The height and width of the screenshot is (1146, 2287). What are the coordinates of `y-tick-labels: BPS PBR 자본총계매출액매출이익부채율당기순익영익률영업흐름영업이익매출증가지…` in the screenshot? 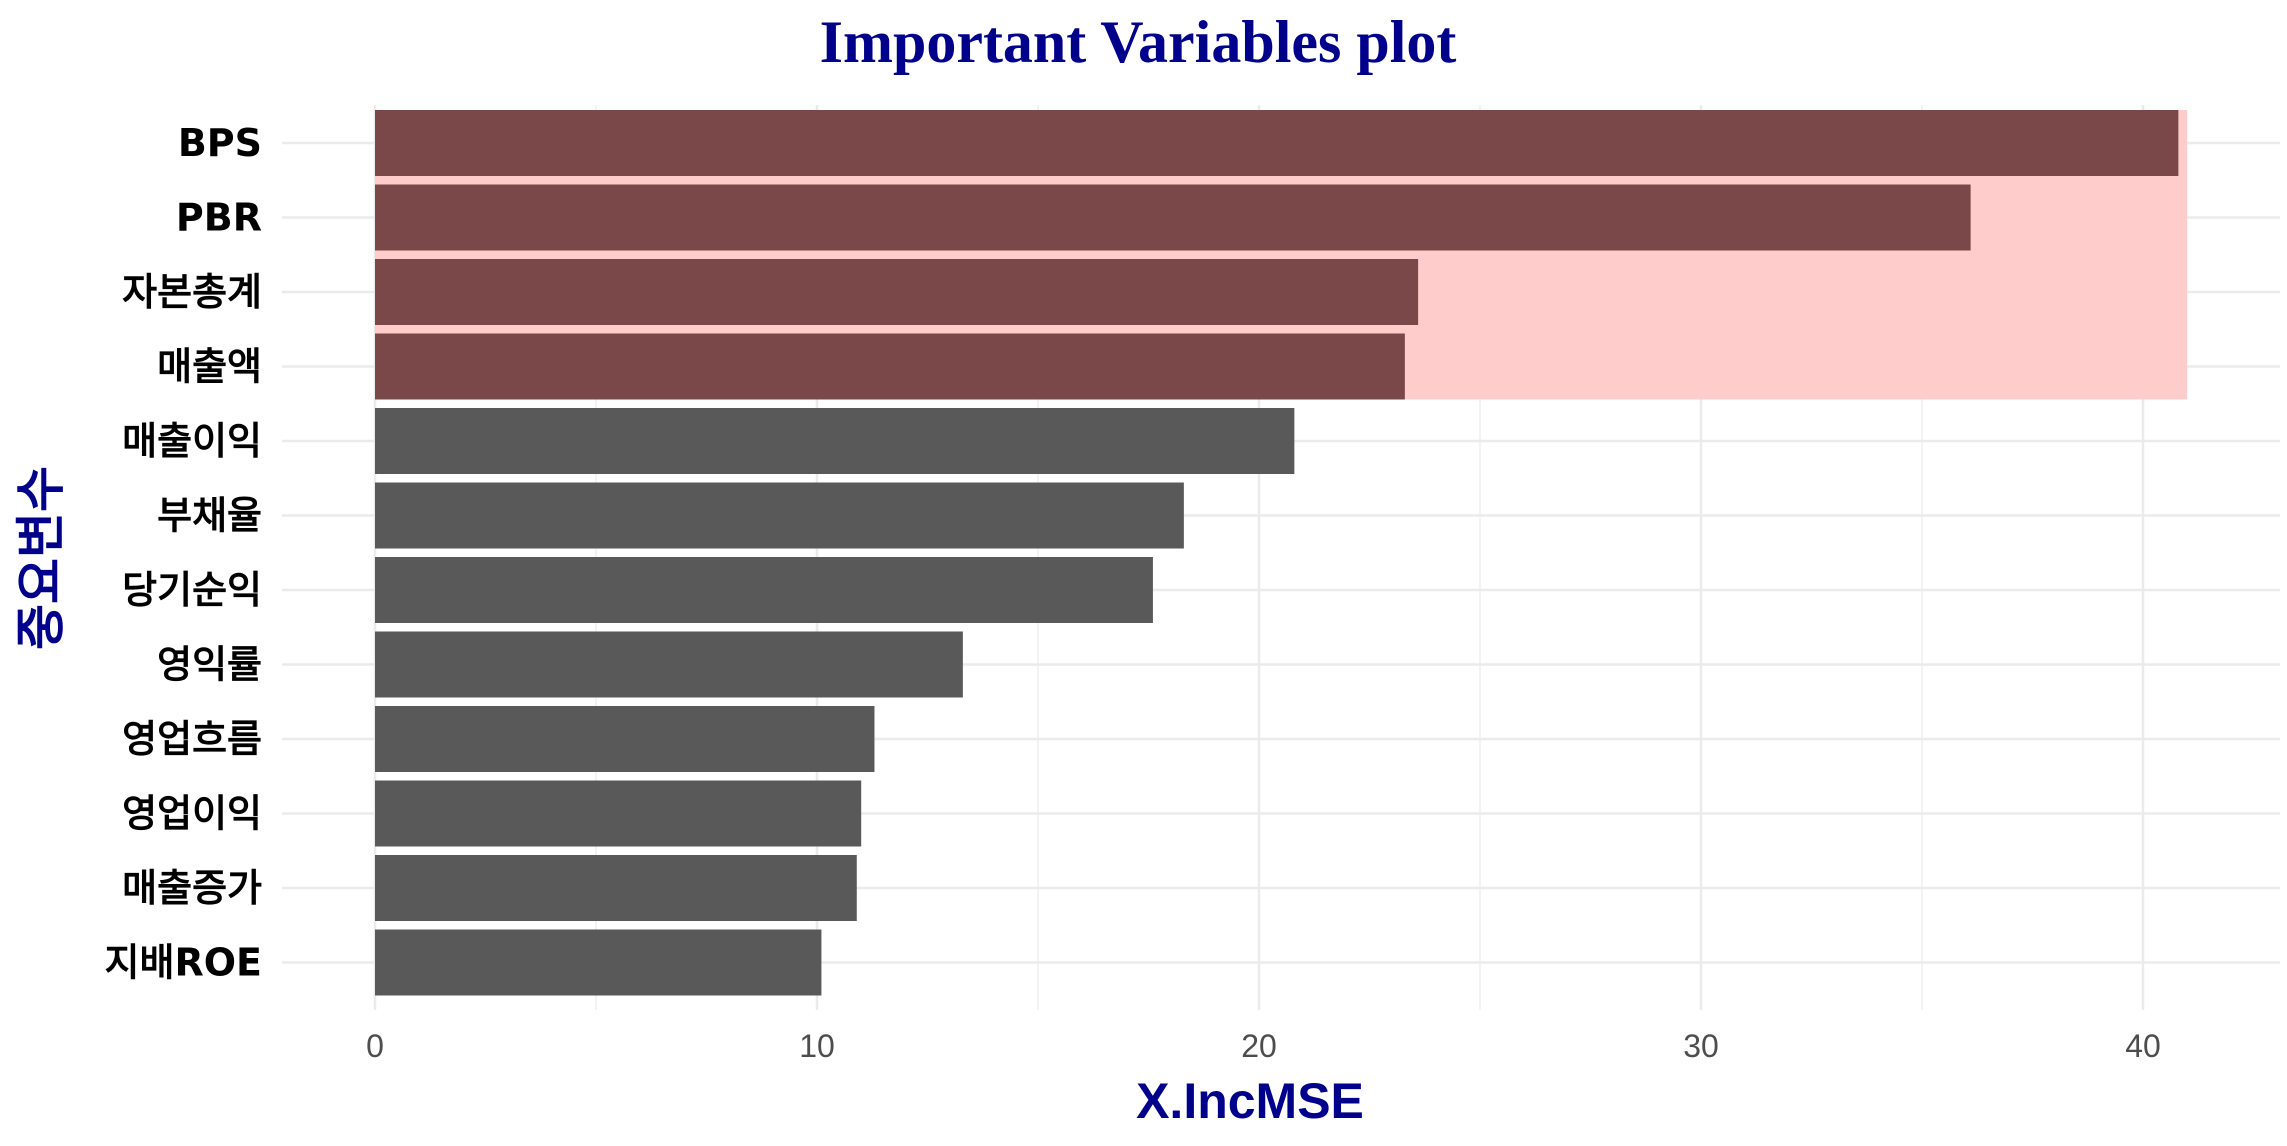 It's located at (183, 553).